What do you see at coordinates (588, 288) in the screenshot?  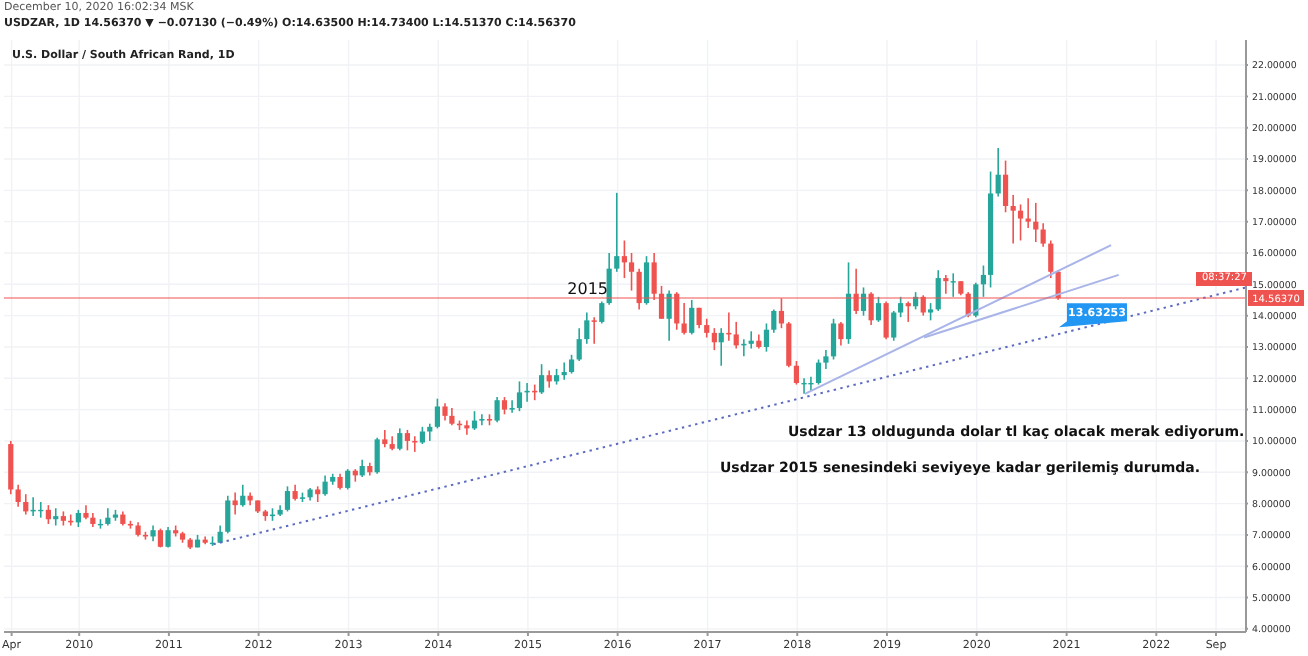 I see `annotation: 2015` at bounding box center [588, 288].